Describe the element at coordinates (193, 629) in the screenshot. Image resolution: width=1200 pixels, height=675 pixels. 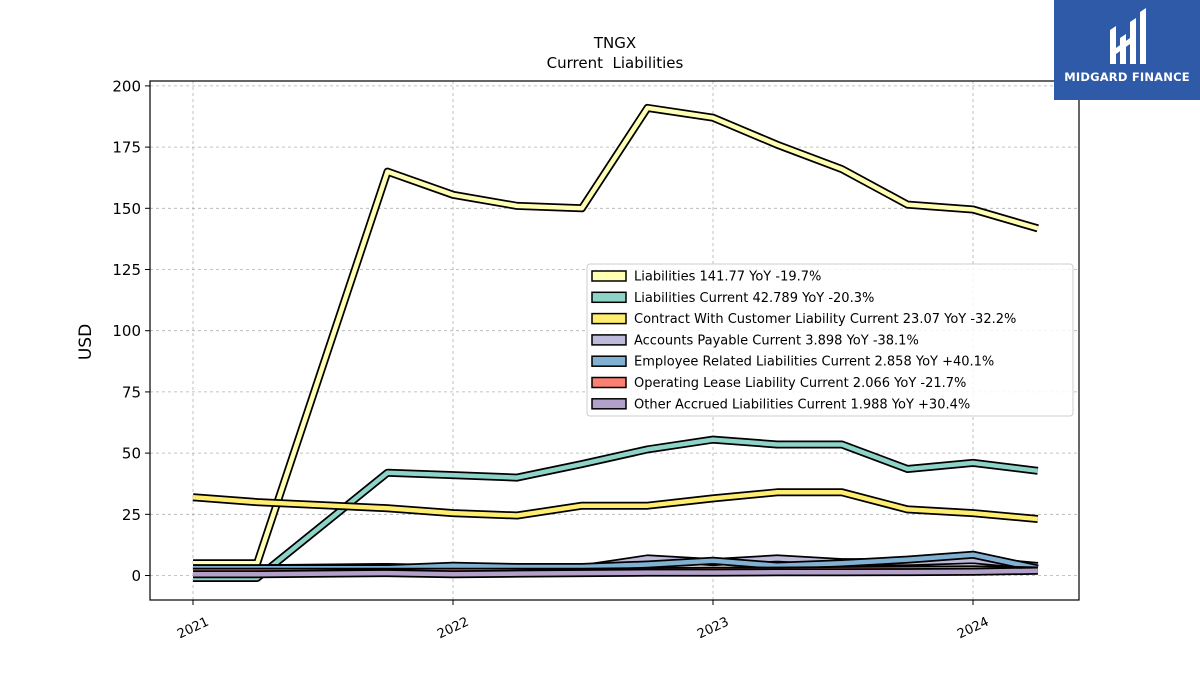
I see `x-tick-label: 2021` at that location.